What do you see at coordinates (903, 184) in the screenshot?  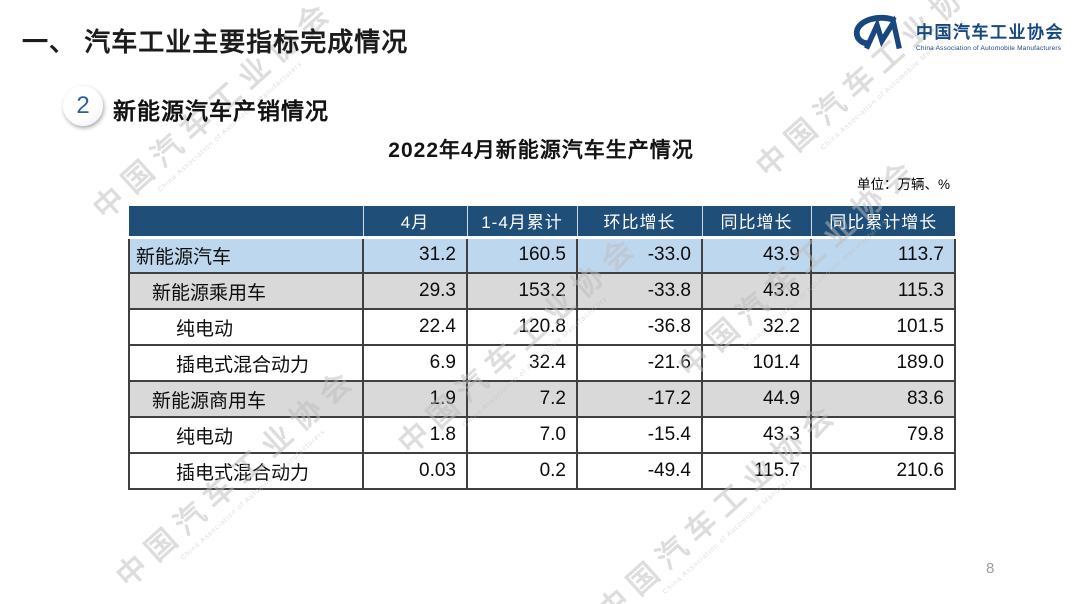 I see `unit-note: 单位：万辆、%` at bounding box center [903, 184].